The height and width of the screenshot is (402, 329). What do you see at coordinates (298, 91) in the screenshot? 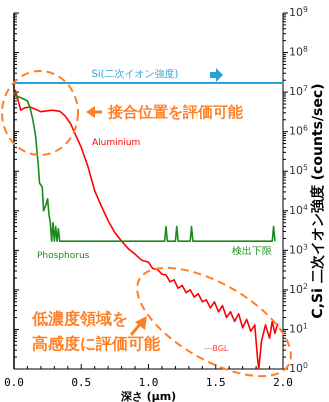
I see `y-tick-label: 10$^{7}$` at bounding box center [298, 91].